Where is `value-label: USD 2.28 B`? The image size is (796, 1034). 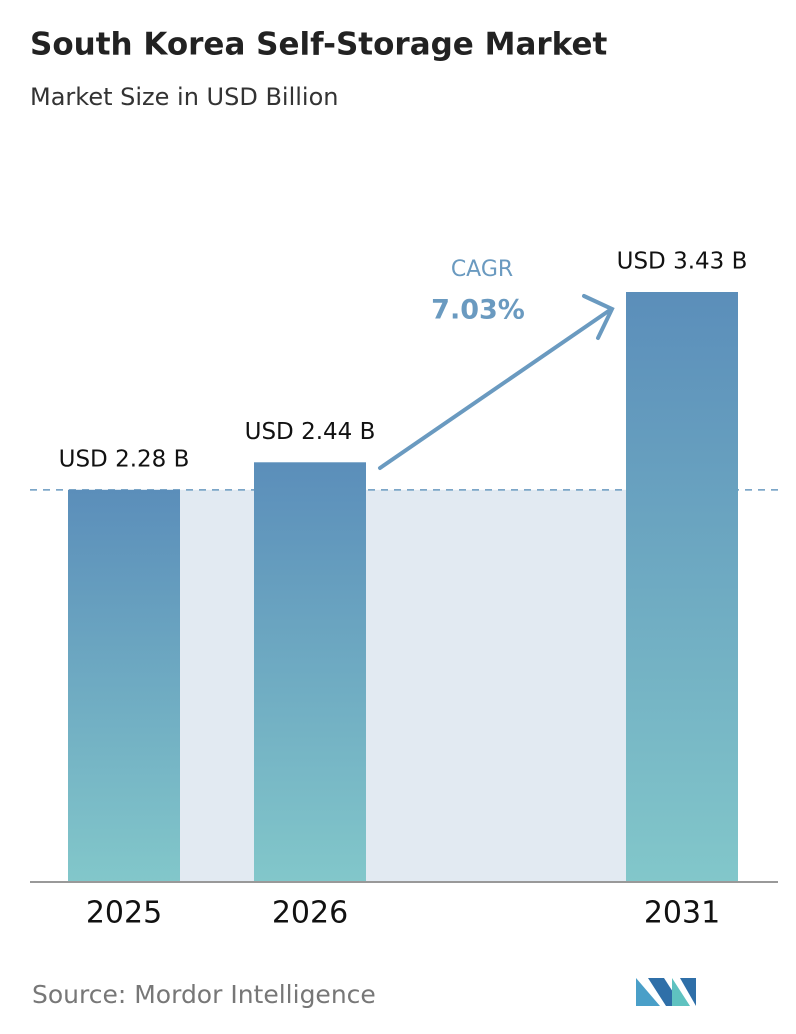 value-label: USD 2.28 B is located at coordinates (124, 459).